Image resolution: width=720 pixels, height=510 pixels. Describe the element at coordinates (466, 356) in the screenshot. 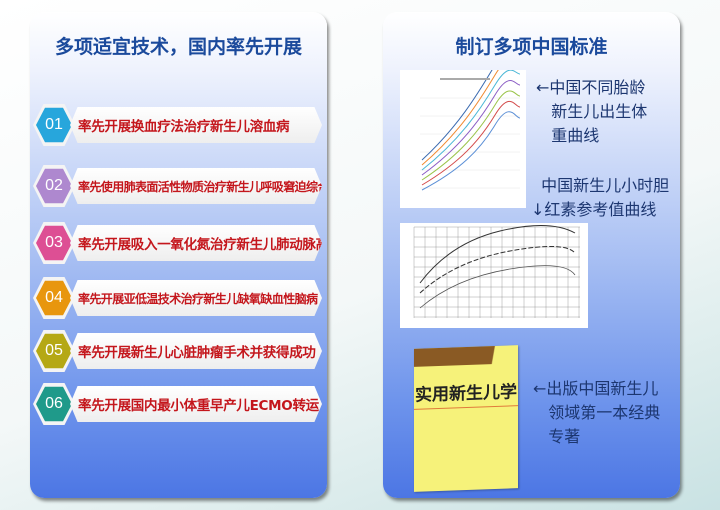

I see `book-banner` at that location.